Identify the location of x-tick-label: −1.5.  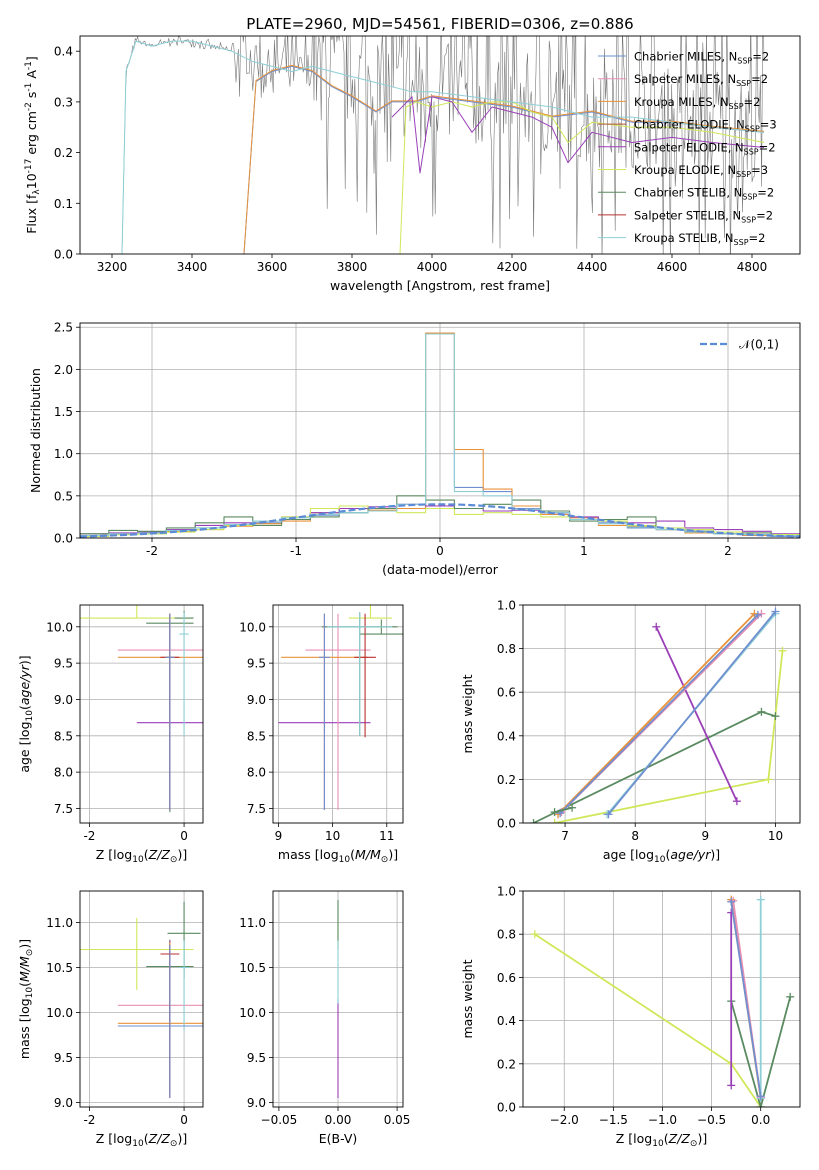
(613, 1120).